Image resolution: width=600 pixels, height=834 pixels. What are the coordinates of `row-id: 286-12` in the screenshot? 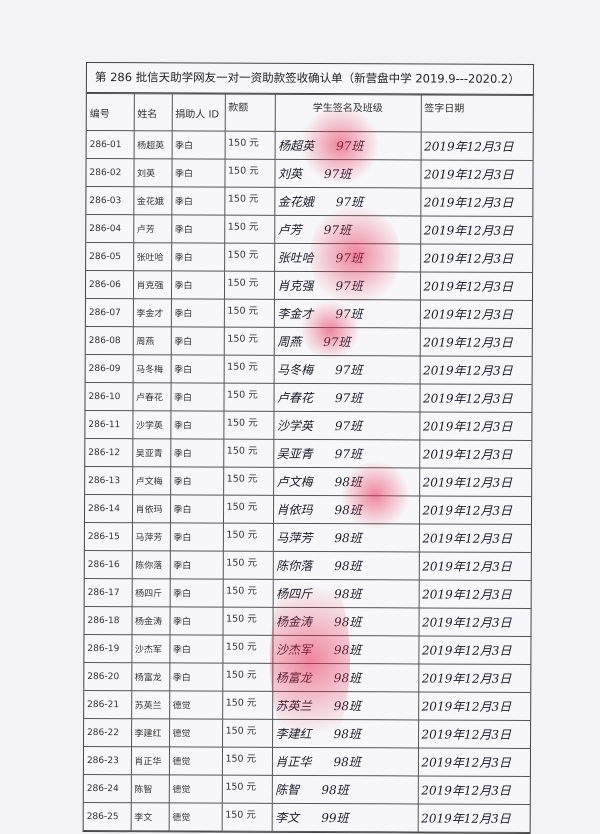 It's located at (109, 452).